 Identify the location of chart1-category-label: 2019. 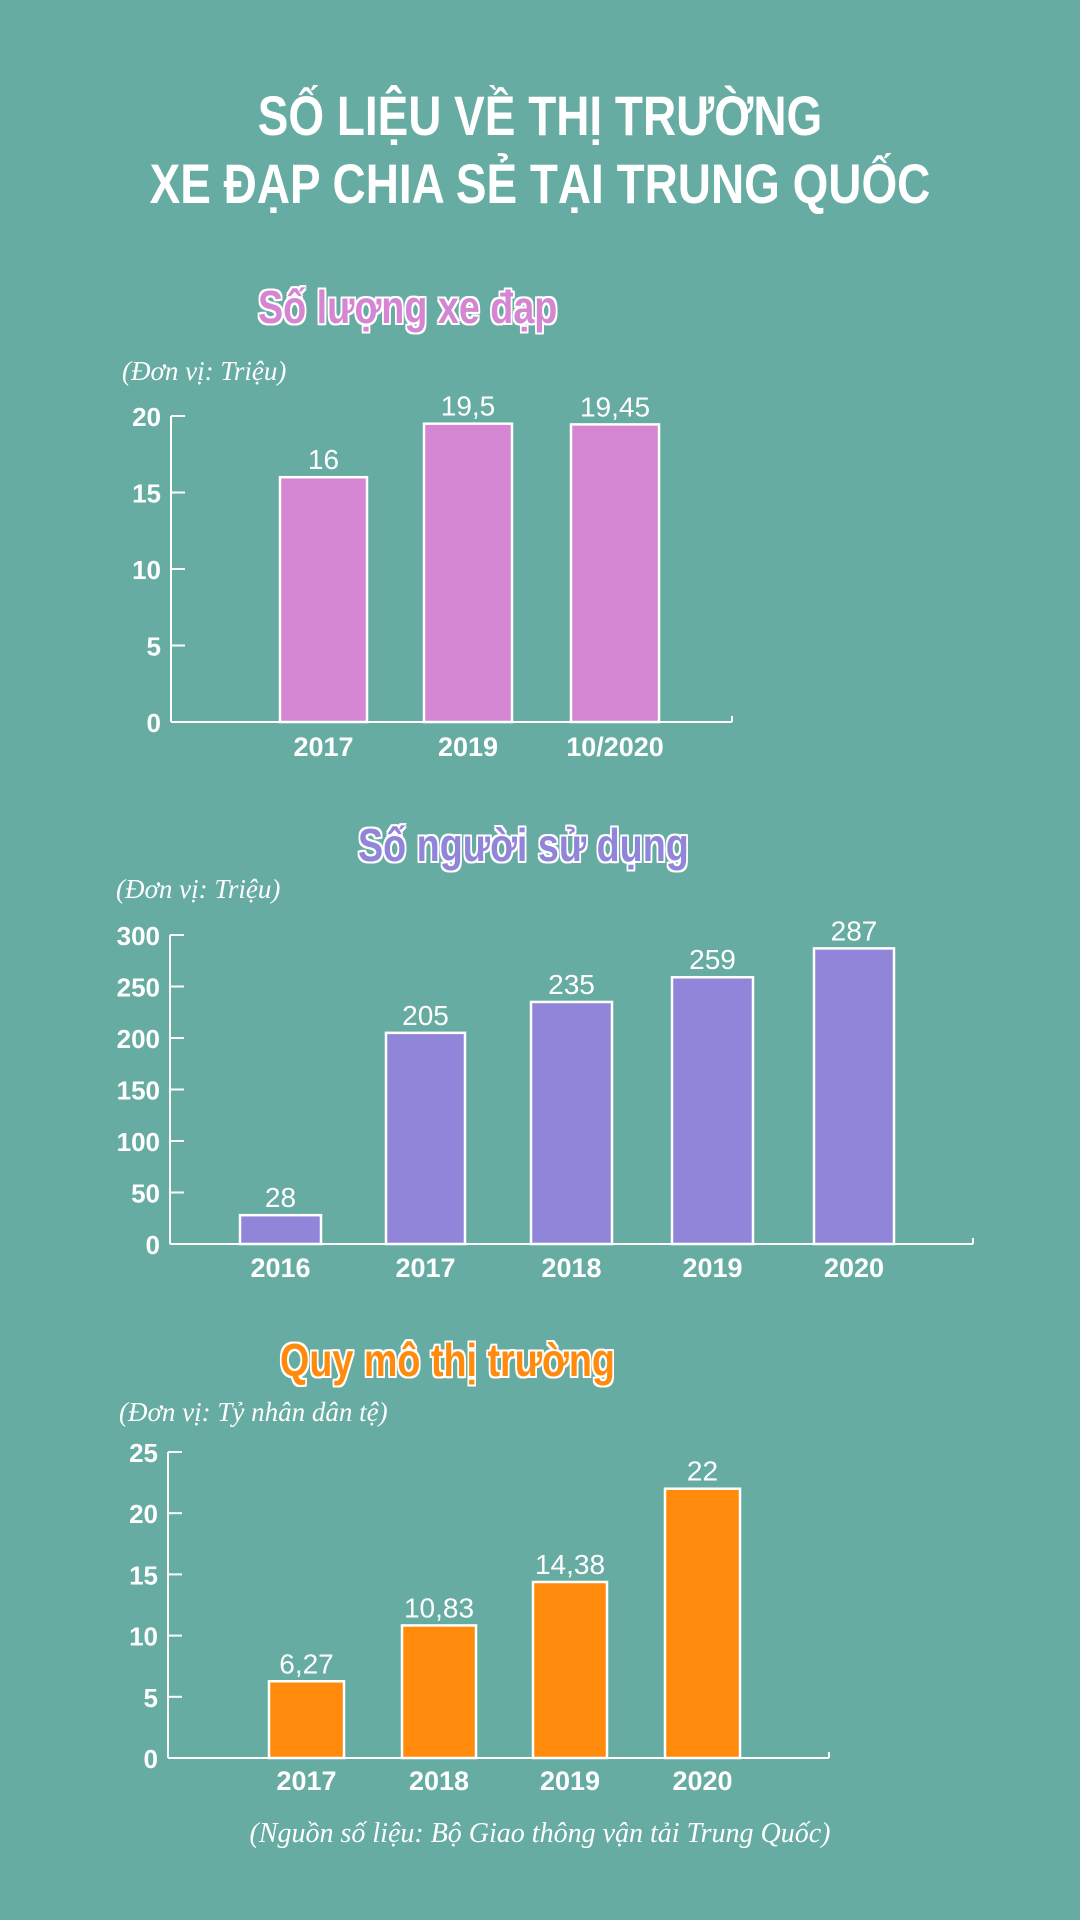
(468, 747).